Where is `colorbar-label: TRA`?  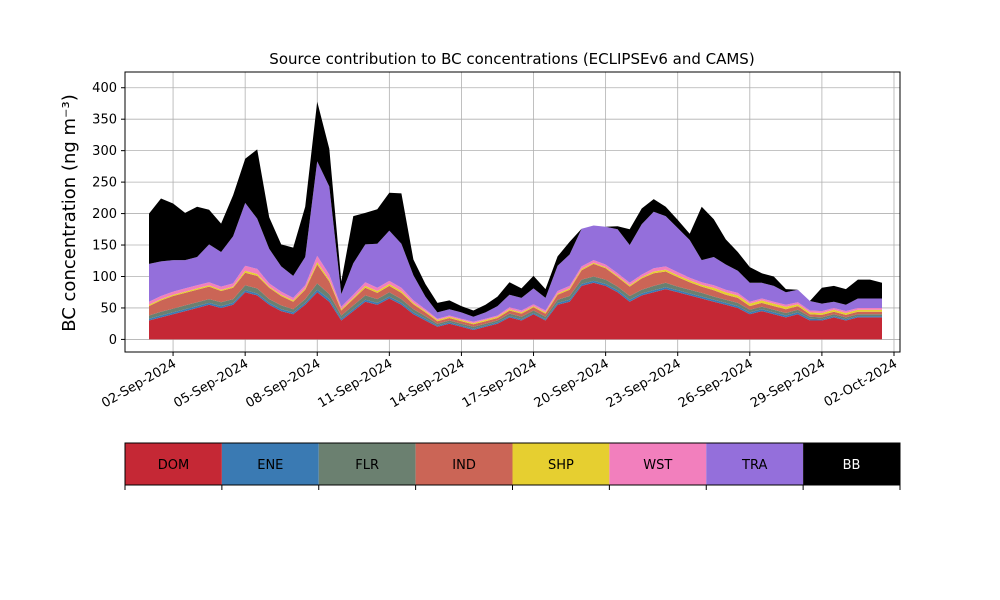
colorbar-label: TRA is located at coordinates (754, 465).